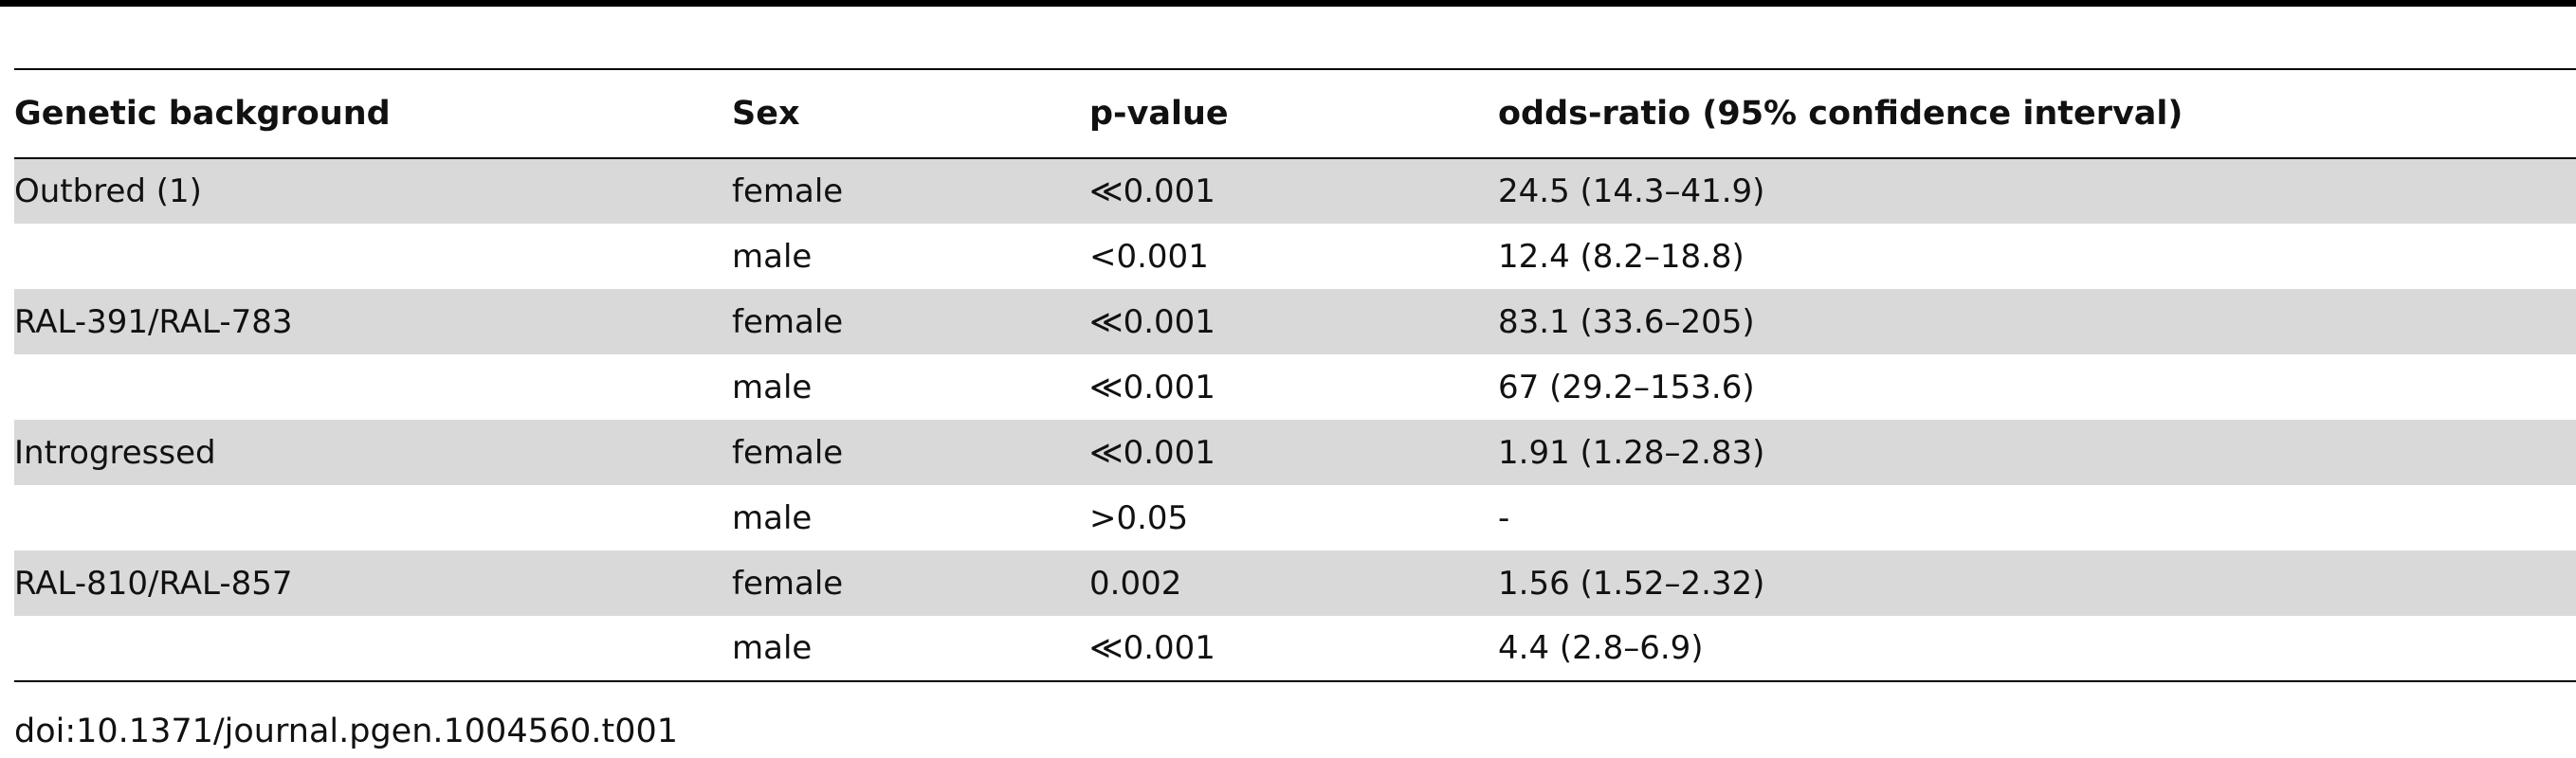  What do you see at coordinates (1601, 648) in the screenshot?
I see `cell-odds-ratio: 4.4 (2.8–6.9)` at bounding box center [1601, 648].